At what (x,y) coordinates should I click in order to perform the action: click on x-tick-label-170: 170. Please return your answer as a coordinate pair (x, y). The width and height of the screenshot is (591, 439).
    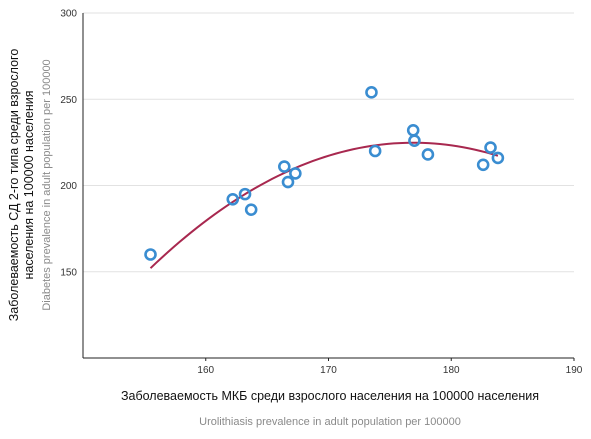
    Looking at the image, I should click on (328, 370).